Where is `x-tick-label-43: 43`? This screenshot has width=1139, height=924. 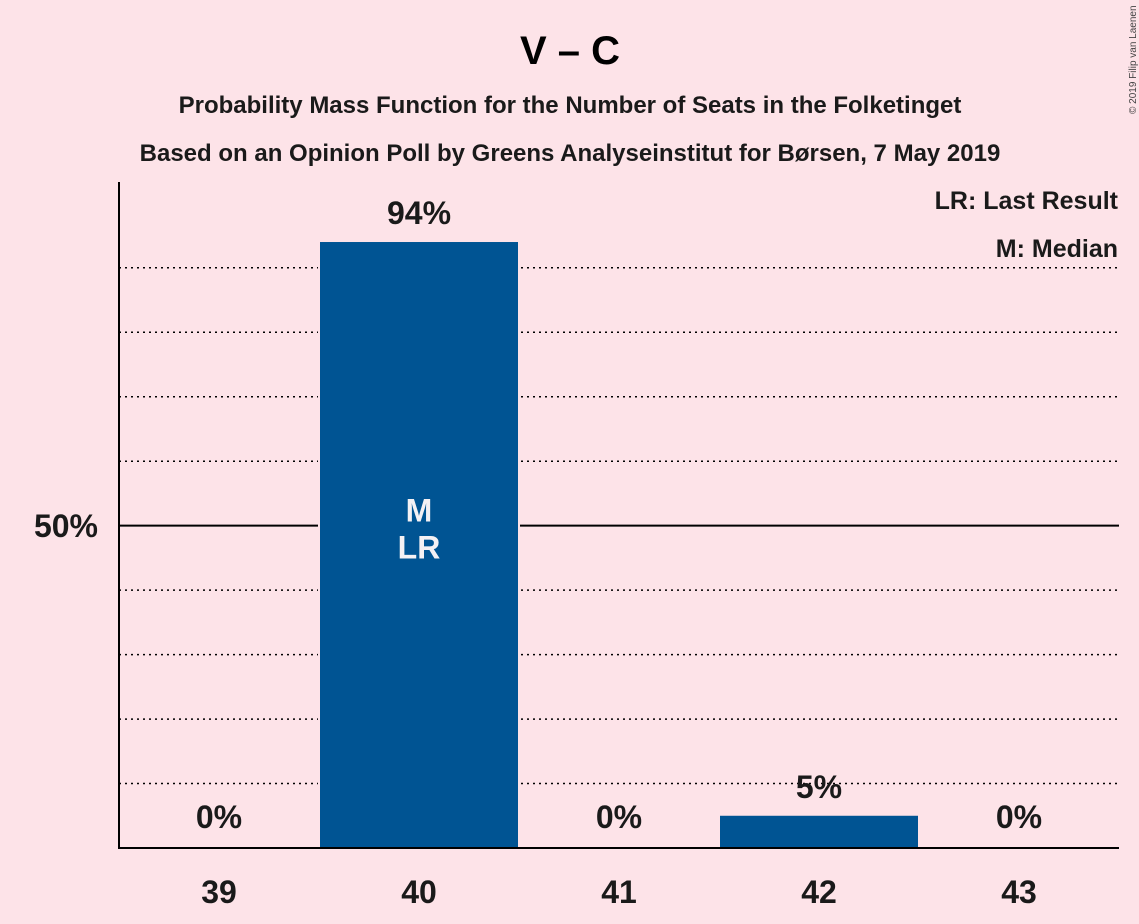
x-tick-label-43: 43 is located at coordinates (1019, 892).